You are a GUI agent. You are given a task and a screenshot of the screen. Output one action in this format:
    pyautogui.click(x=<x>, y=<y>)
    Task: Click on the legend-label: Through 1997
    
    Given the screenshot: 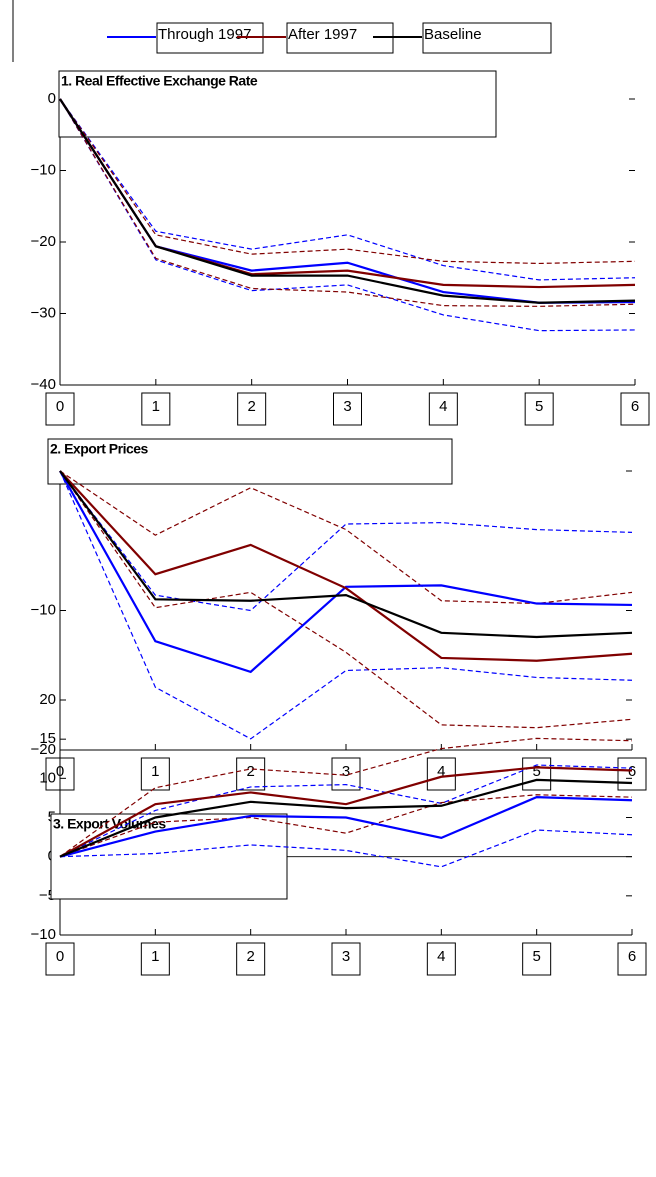 What is the action you would take?
    pyautogui.click(x=204, y=34)
    